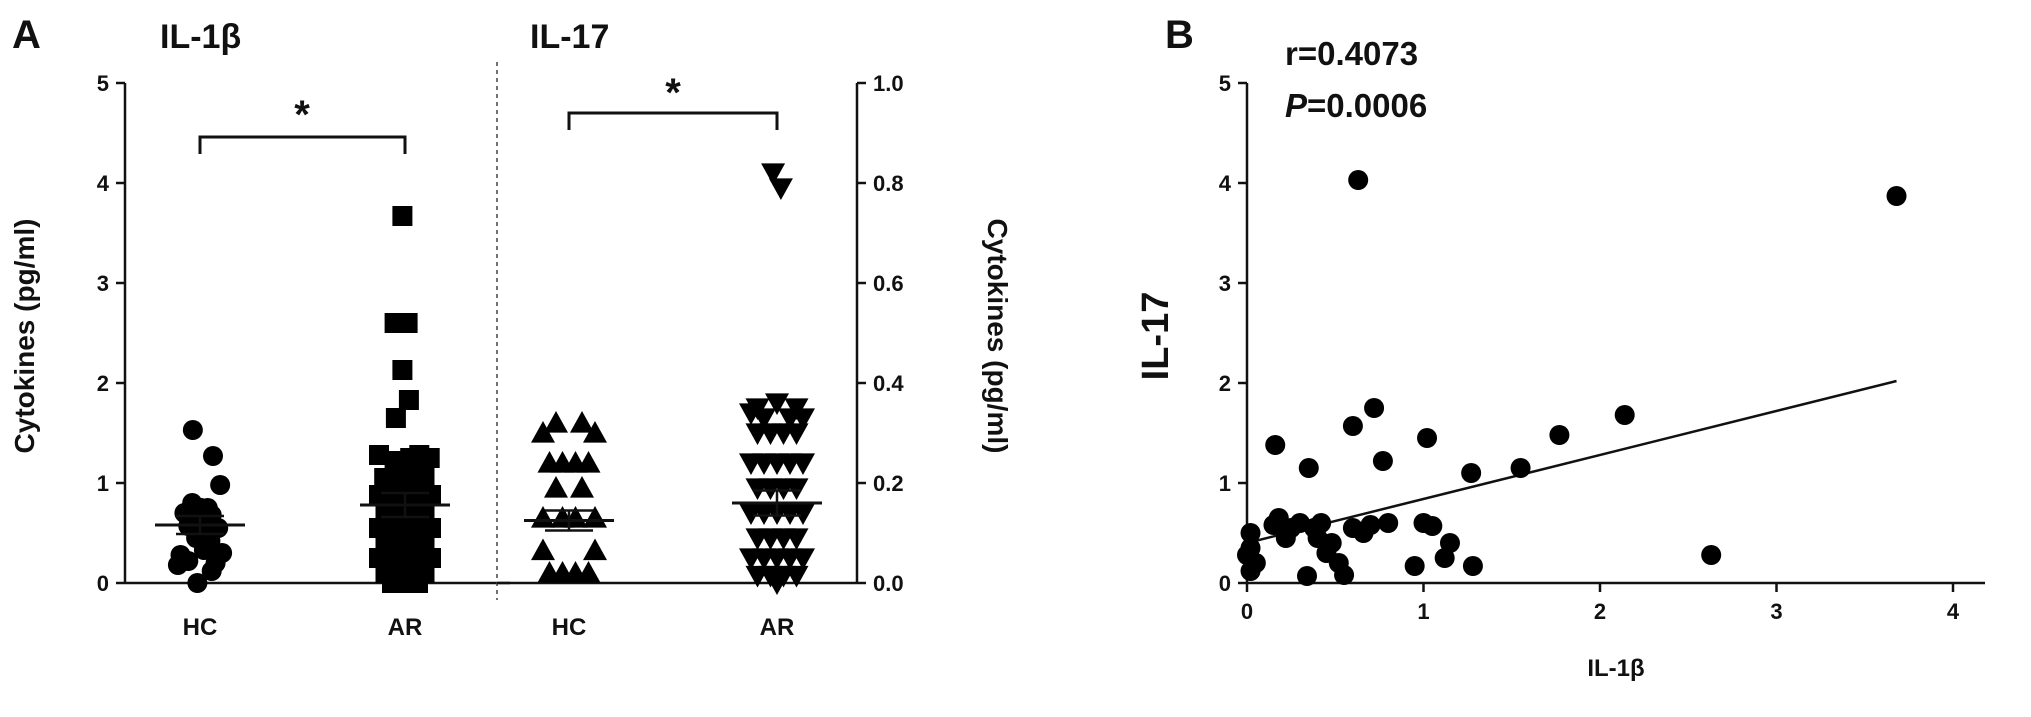 The width and height of the screenshot is (2031, 717). What do you see at coordinates (1179, 35) in the screenshot?
I see `panel-b-label: B` at bounding box center [1179, 35].